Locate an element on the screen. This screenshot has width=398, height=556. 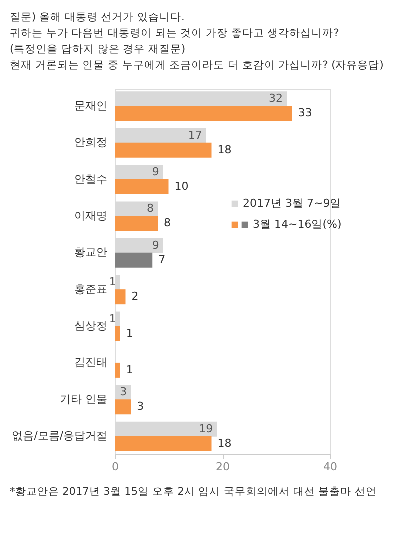
y-tick-label: 김진태 is located at coordinates (91, 363).